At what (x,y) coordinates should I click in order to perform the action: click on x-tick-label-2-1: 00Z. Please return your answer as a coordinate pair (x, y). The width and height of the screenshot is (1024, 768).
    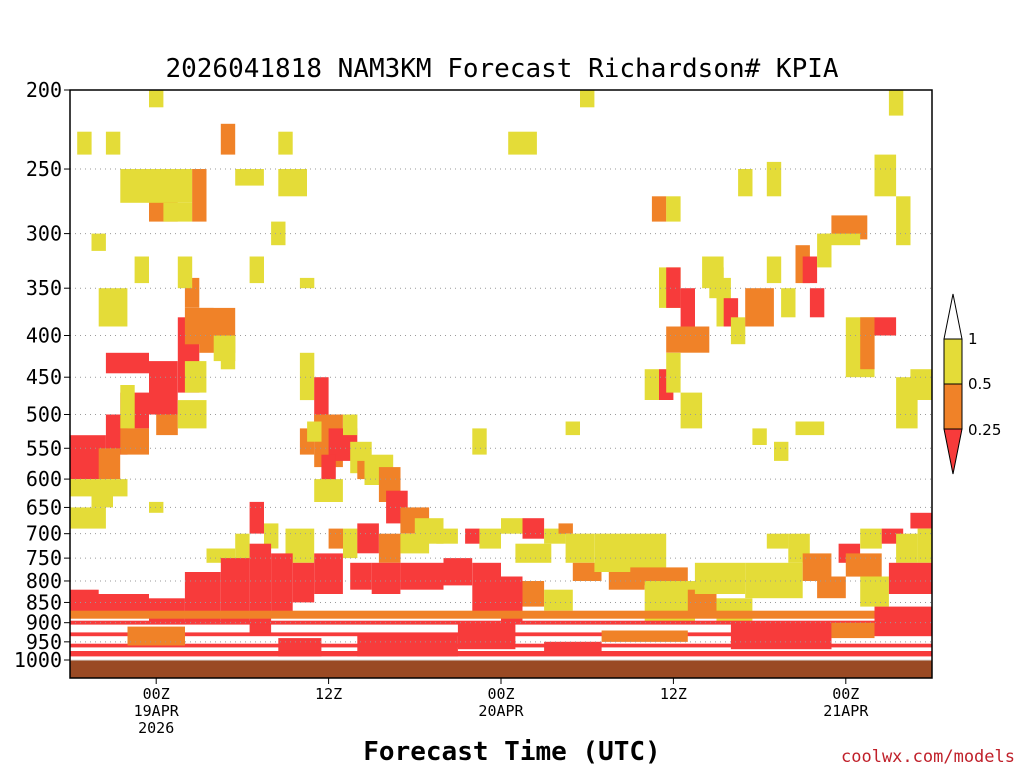
    Looking at the image, I should click on (500, 694).